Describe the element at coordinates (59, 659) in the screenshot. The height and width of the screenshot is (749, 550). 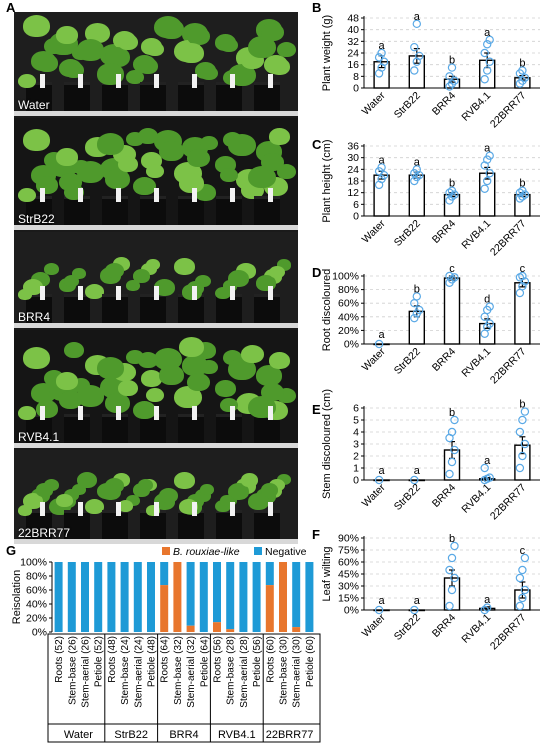
I see `x-tick-label: Roots (52)` at that location.